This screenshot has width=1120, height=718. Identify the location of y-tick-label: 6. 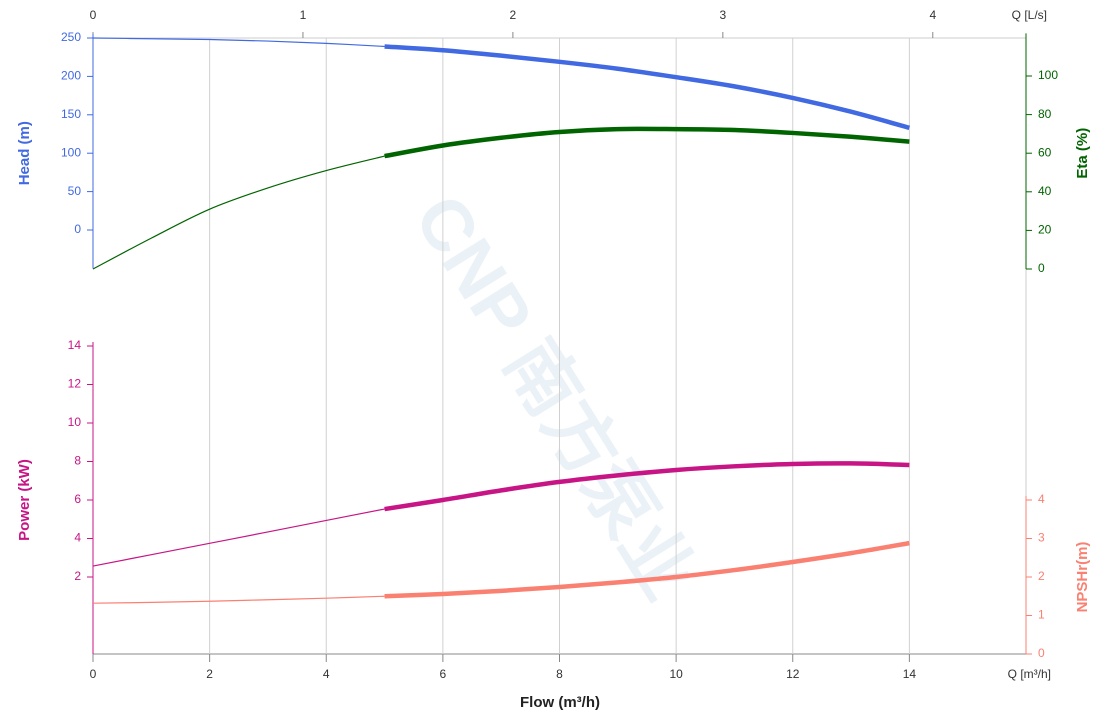
(77, 499).